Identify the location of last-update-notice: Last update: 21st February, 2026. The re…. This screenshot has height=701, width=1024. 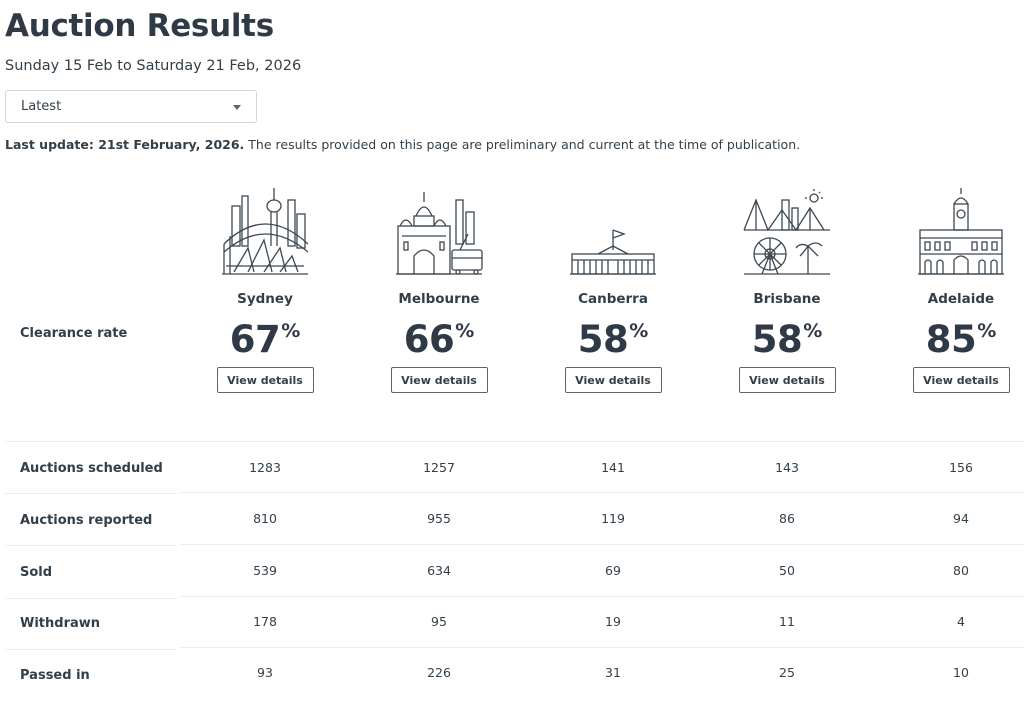
(402, 145).